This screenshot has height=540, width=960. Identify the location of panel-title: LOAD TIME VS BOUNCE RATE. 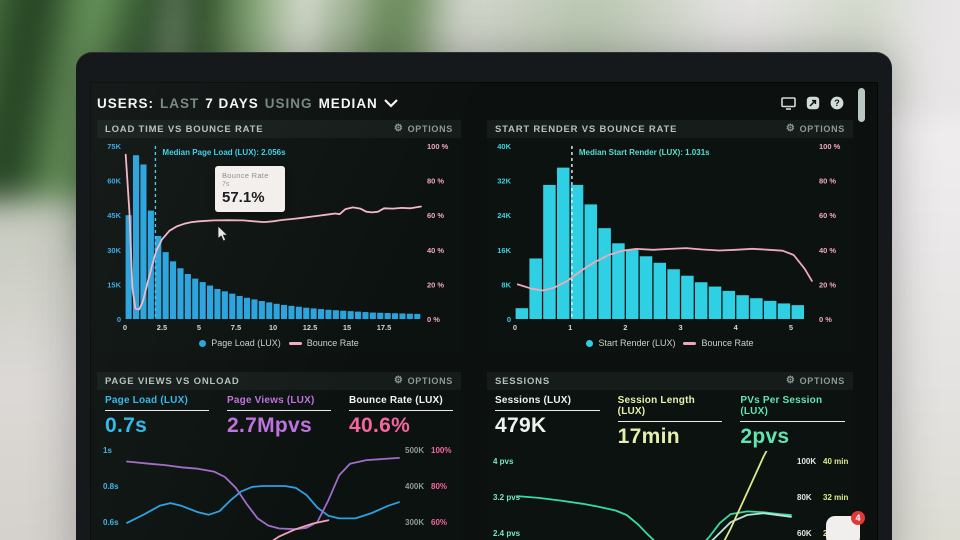
(184, 129).